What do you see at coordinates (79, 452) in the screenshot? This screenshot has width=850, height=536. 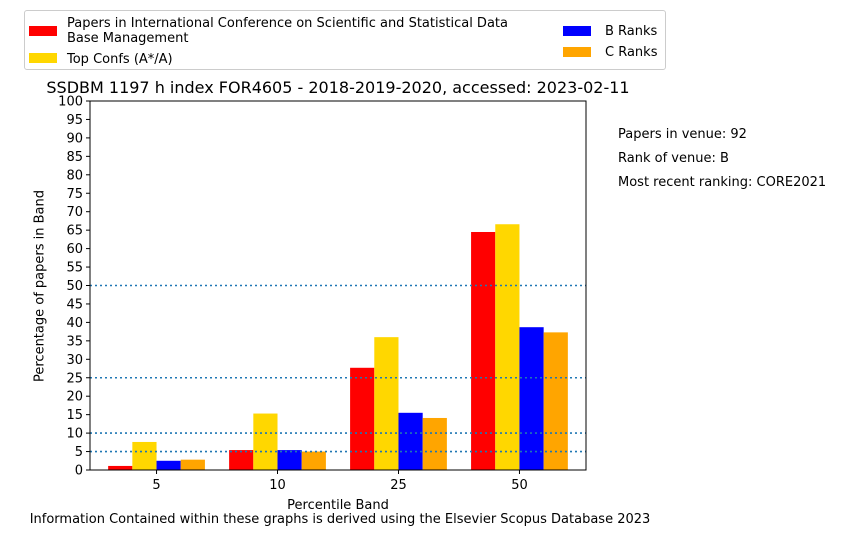 I see `y-tick-label-5: 5` at bounding box center [79, 452].